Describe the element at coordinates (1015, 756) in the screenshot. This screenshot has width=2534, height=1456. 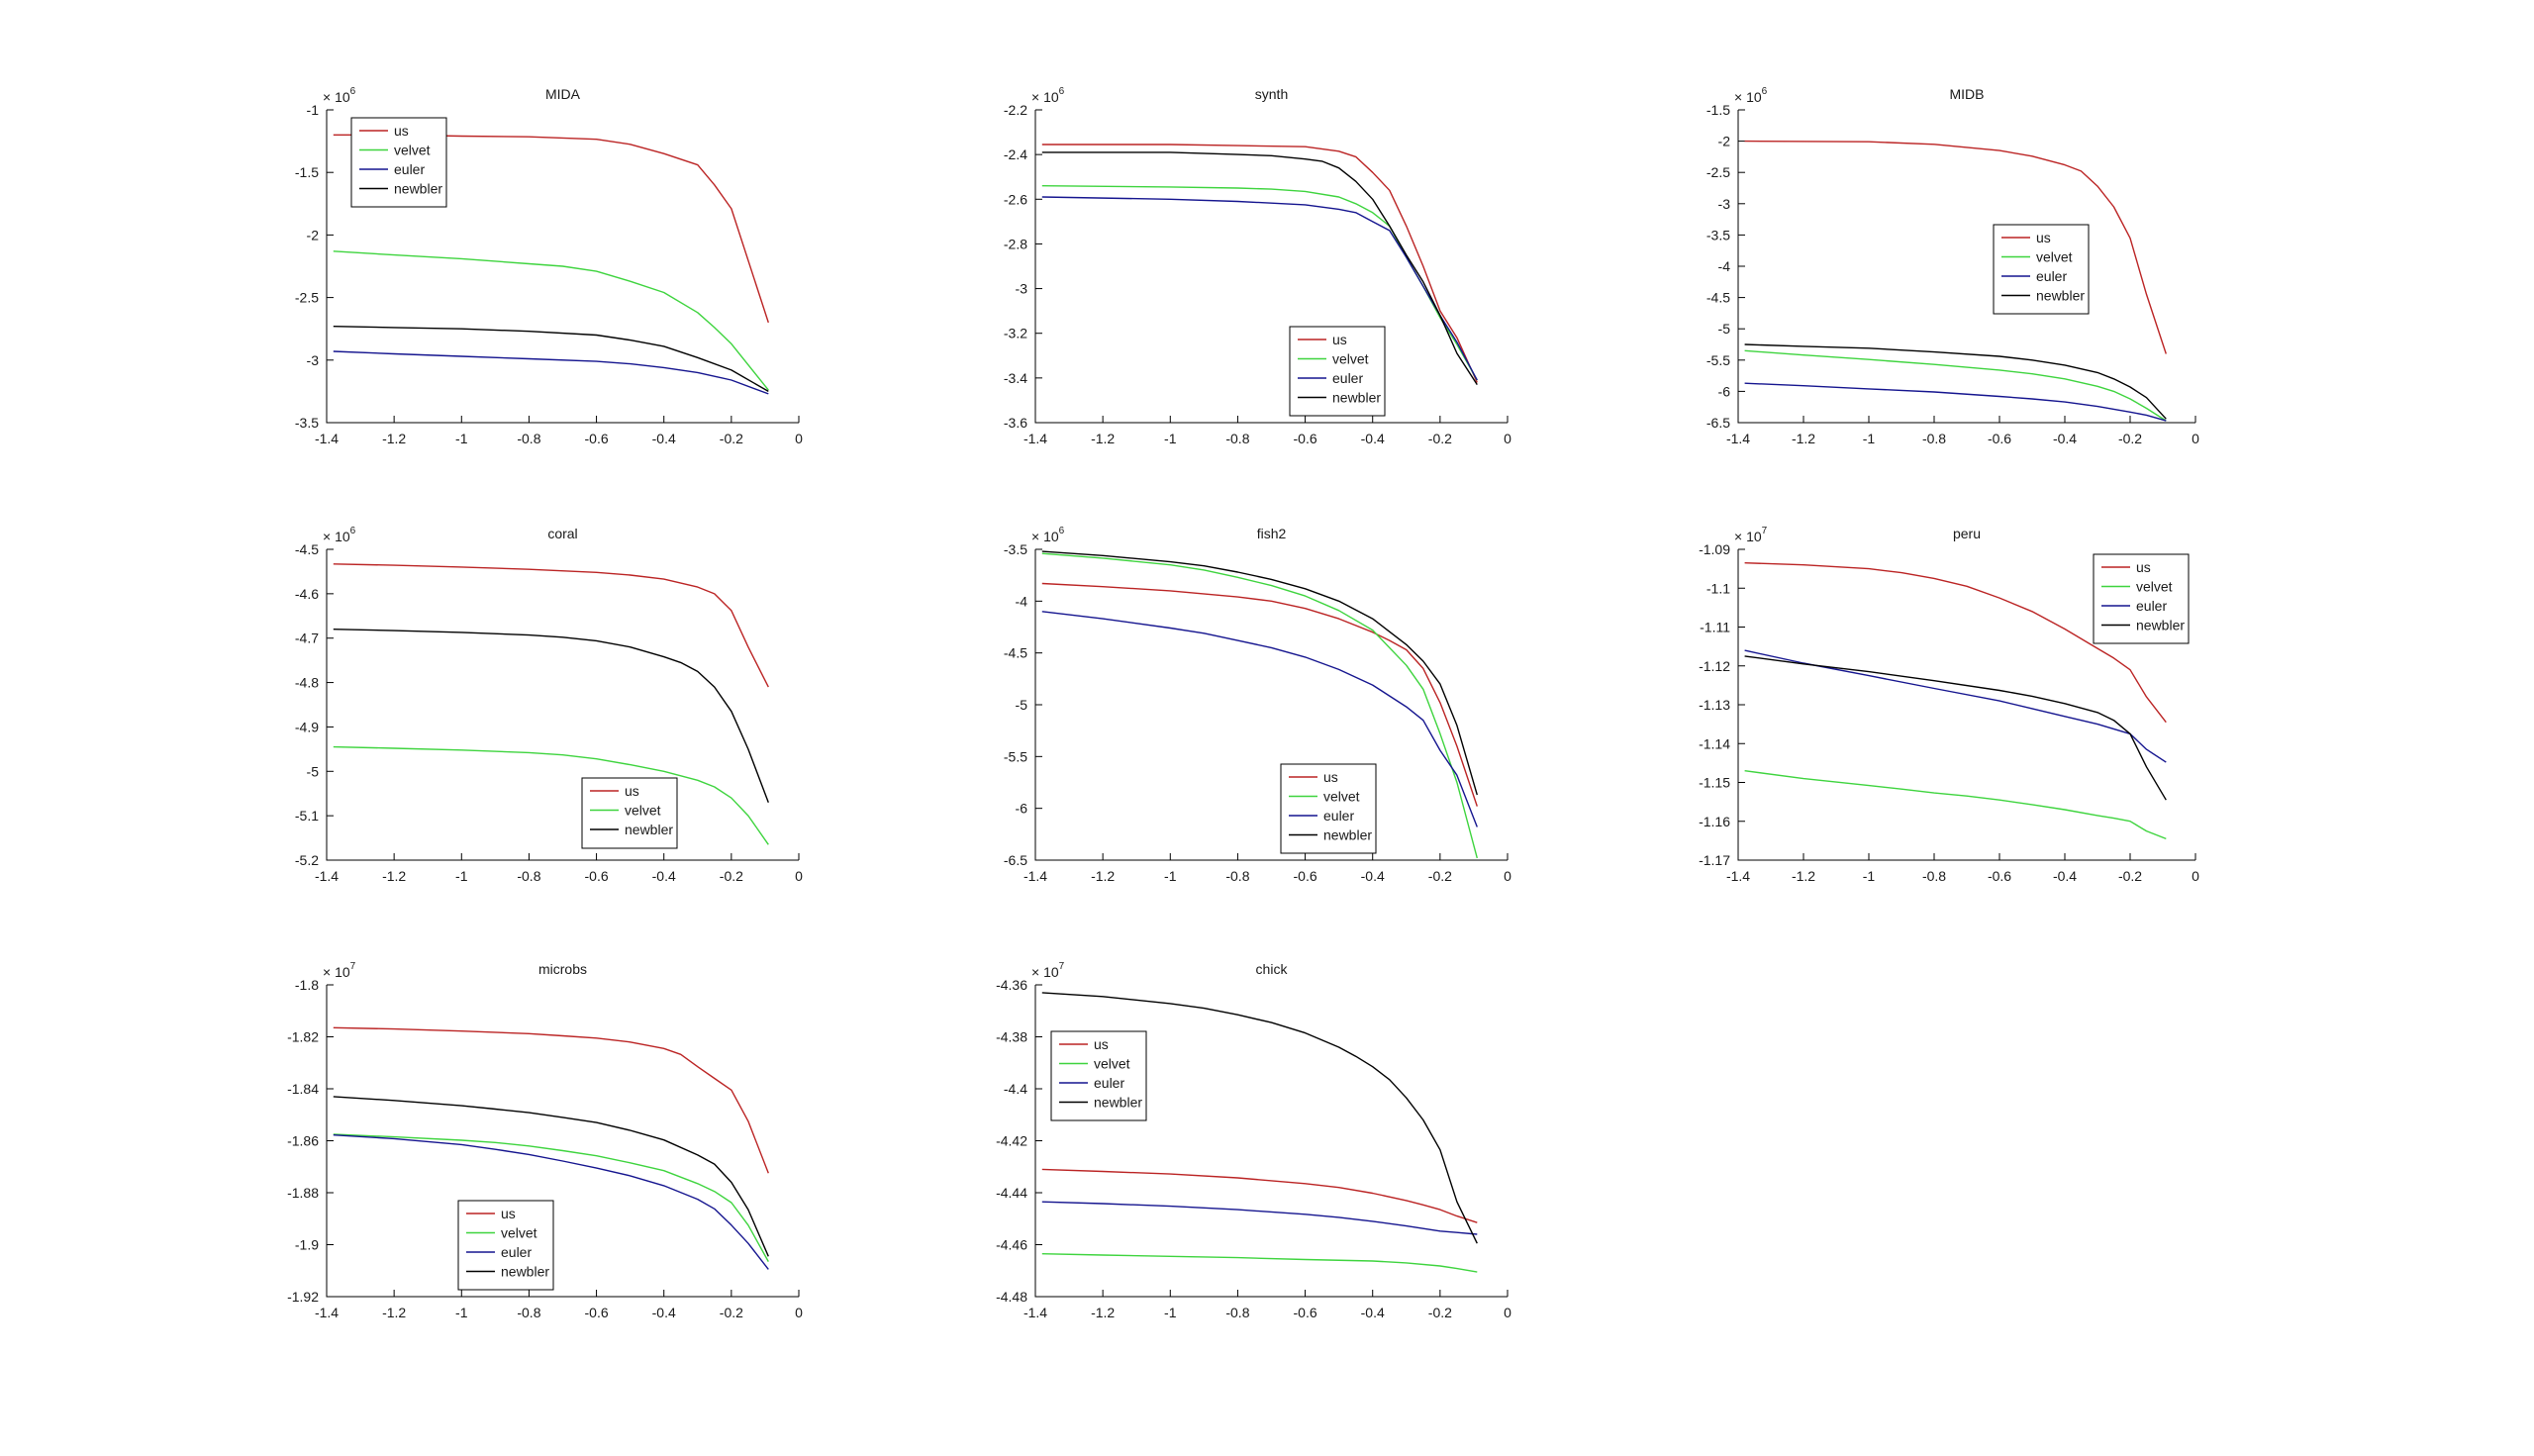
I see `y-tick-label: -5.5` at that location.